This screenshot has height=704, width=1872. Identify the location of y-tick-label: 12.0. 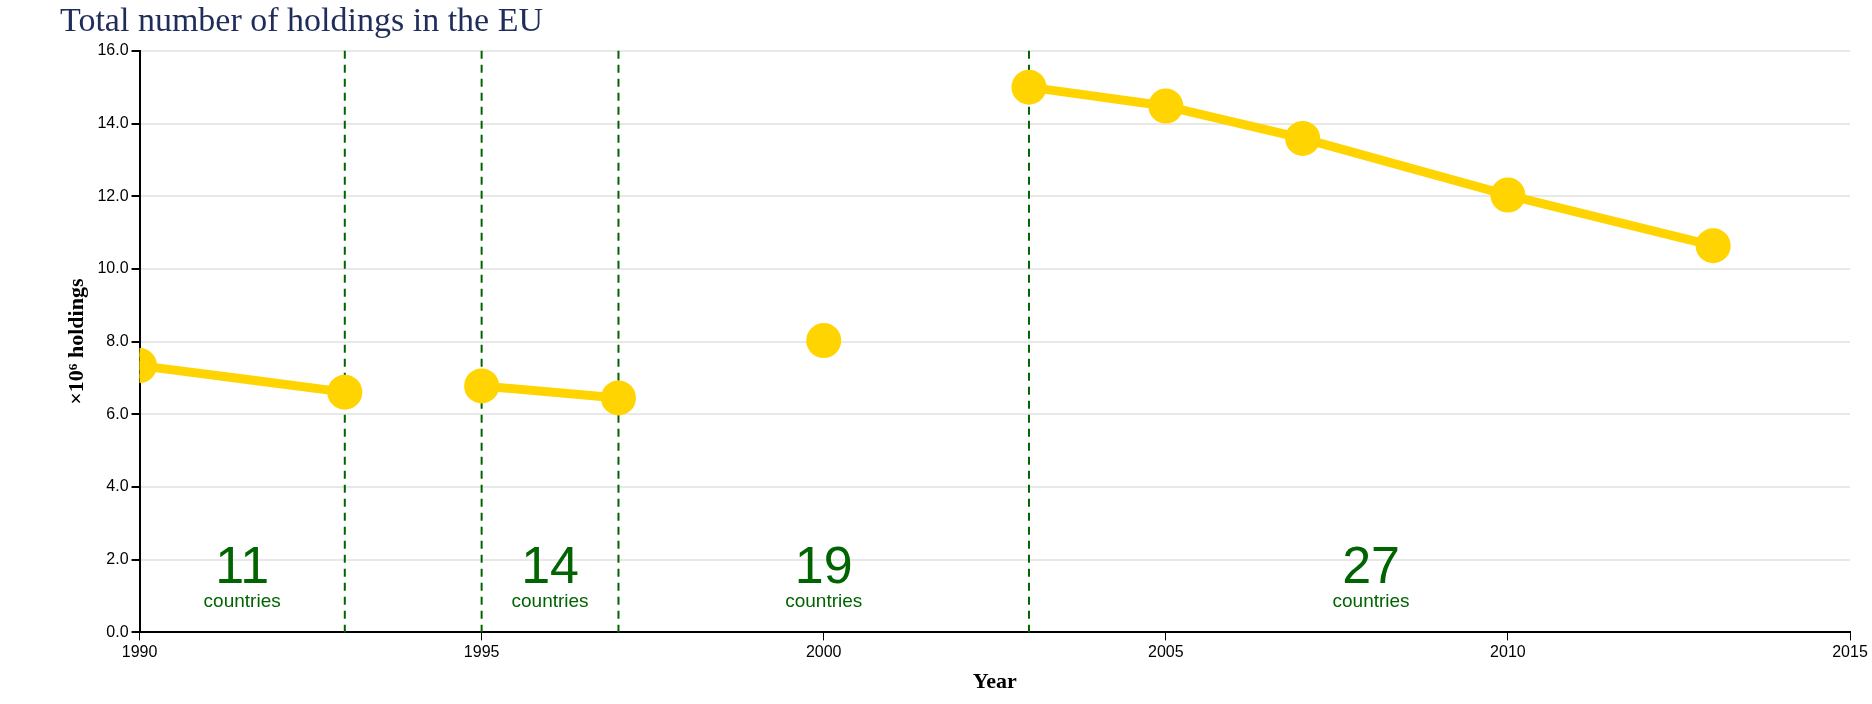
(113, 195).